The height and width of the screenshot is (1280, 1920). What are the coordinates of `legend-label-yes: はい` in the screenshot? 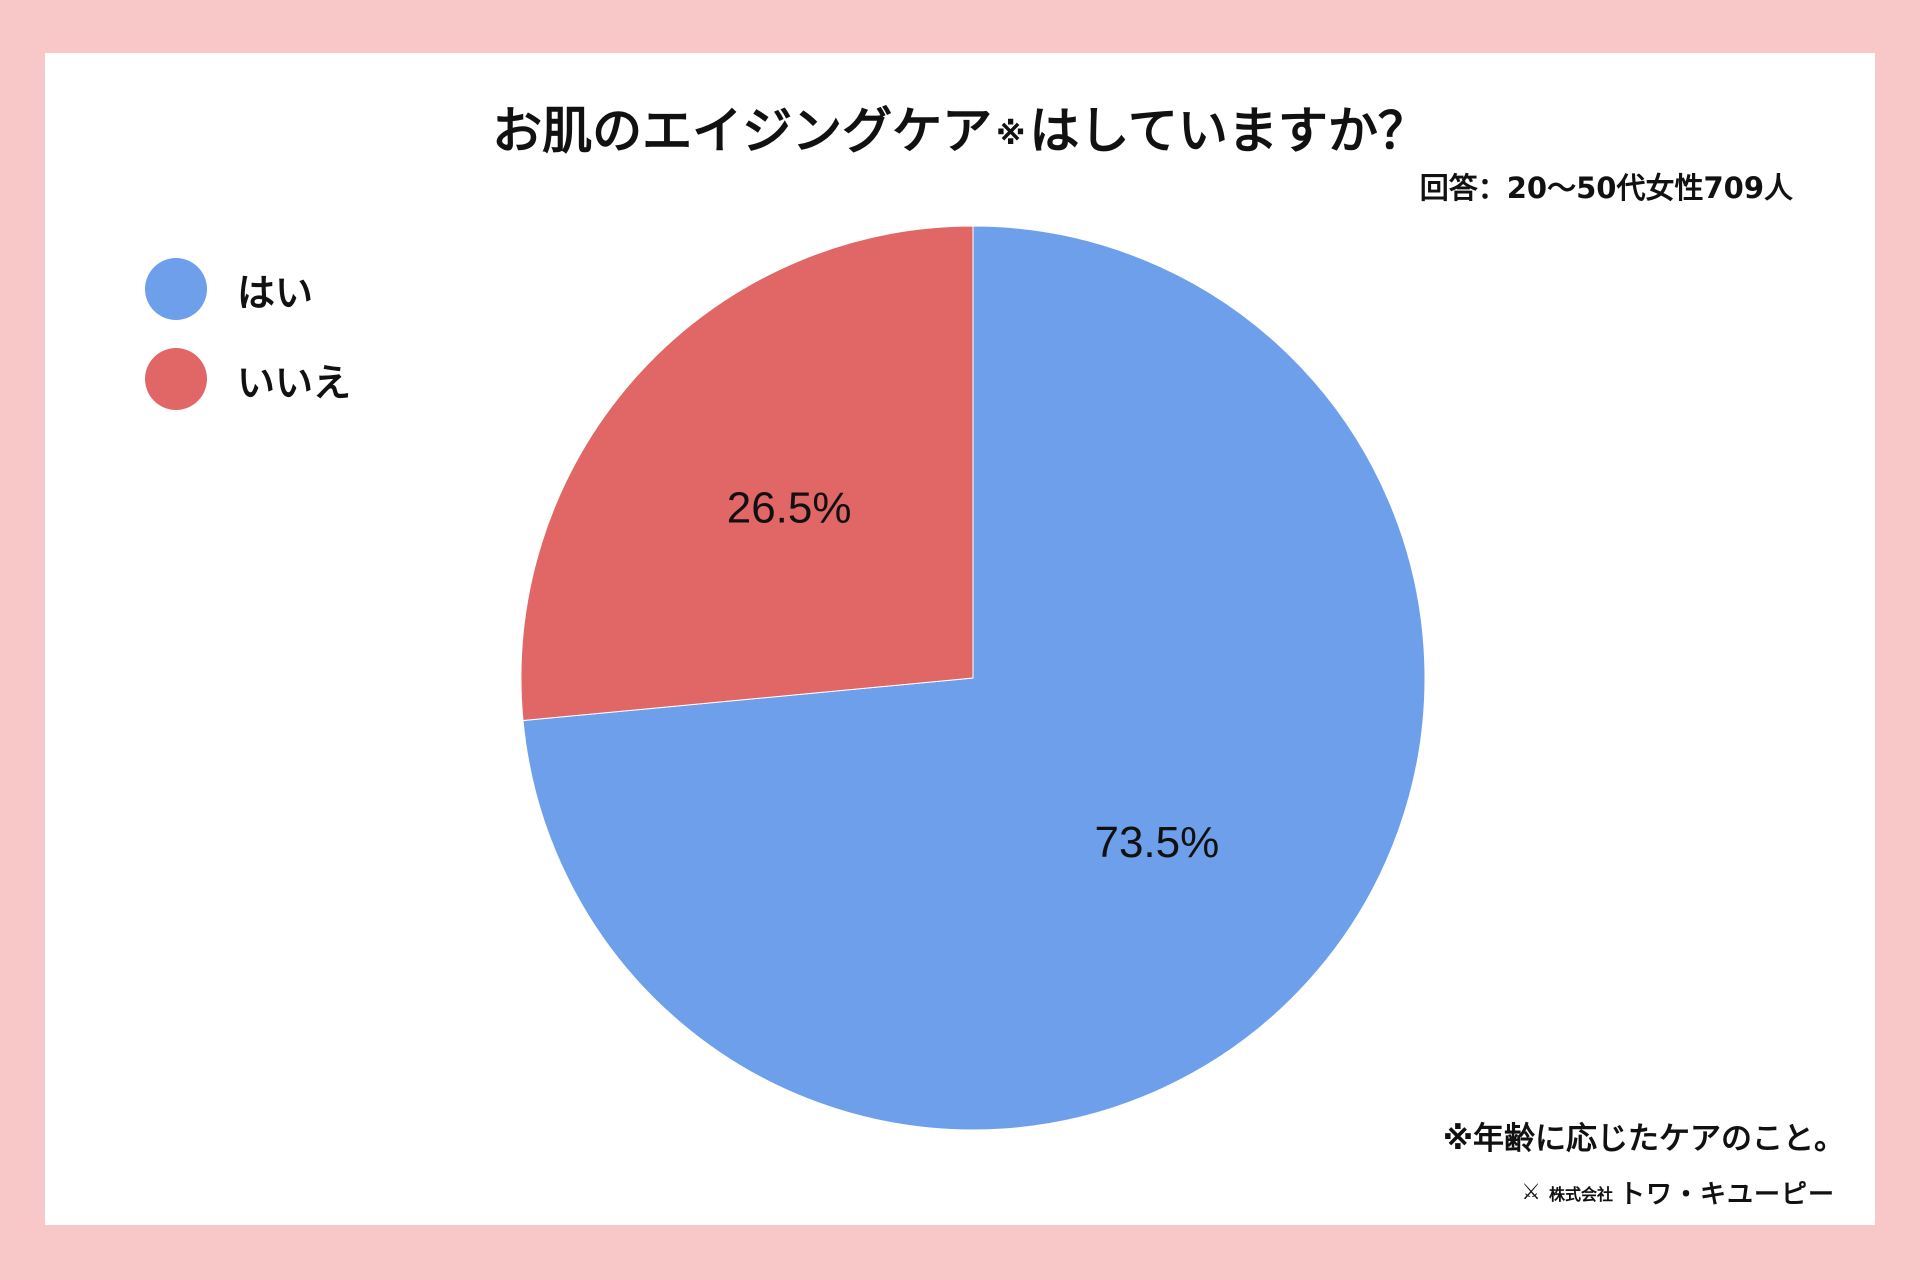 It's located at (275, 292).